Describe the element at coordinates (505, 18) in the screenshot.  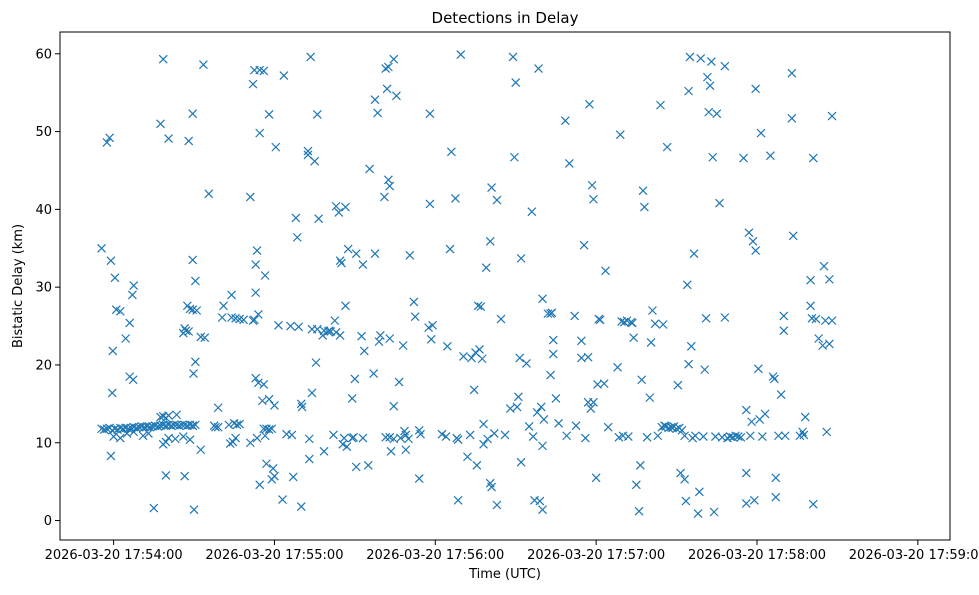
I see `chart-title: Detections in Delay` at that location.